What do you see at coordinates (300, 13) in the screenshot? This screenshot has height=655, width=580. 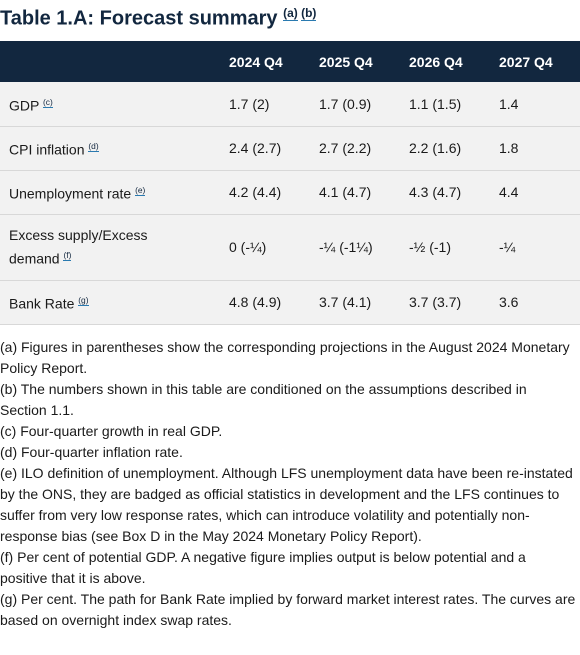 I see `title-notes: (a) (b)` at bounding box center [300, 13].